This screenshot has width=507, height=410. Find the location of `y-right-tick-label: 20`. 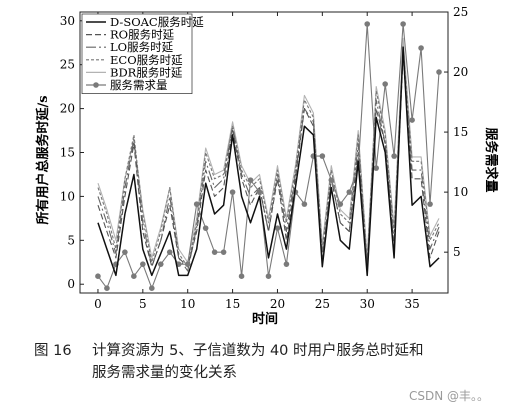

y-right-tick-label: 20 is located at coordinates (460, 72).